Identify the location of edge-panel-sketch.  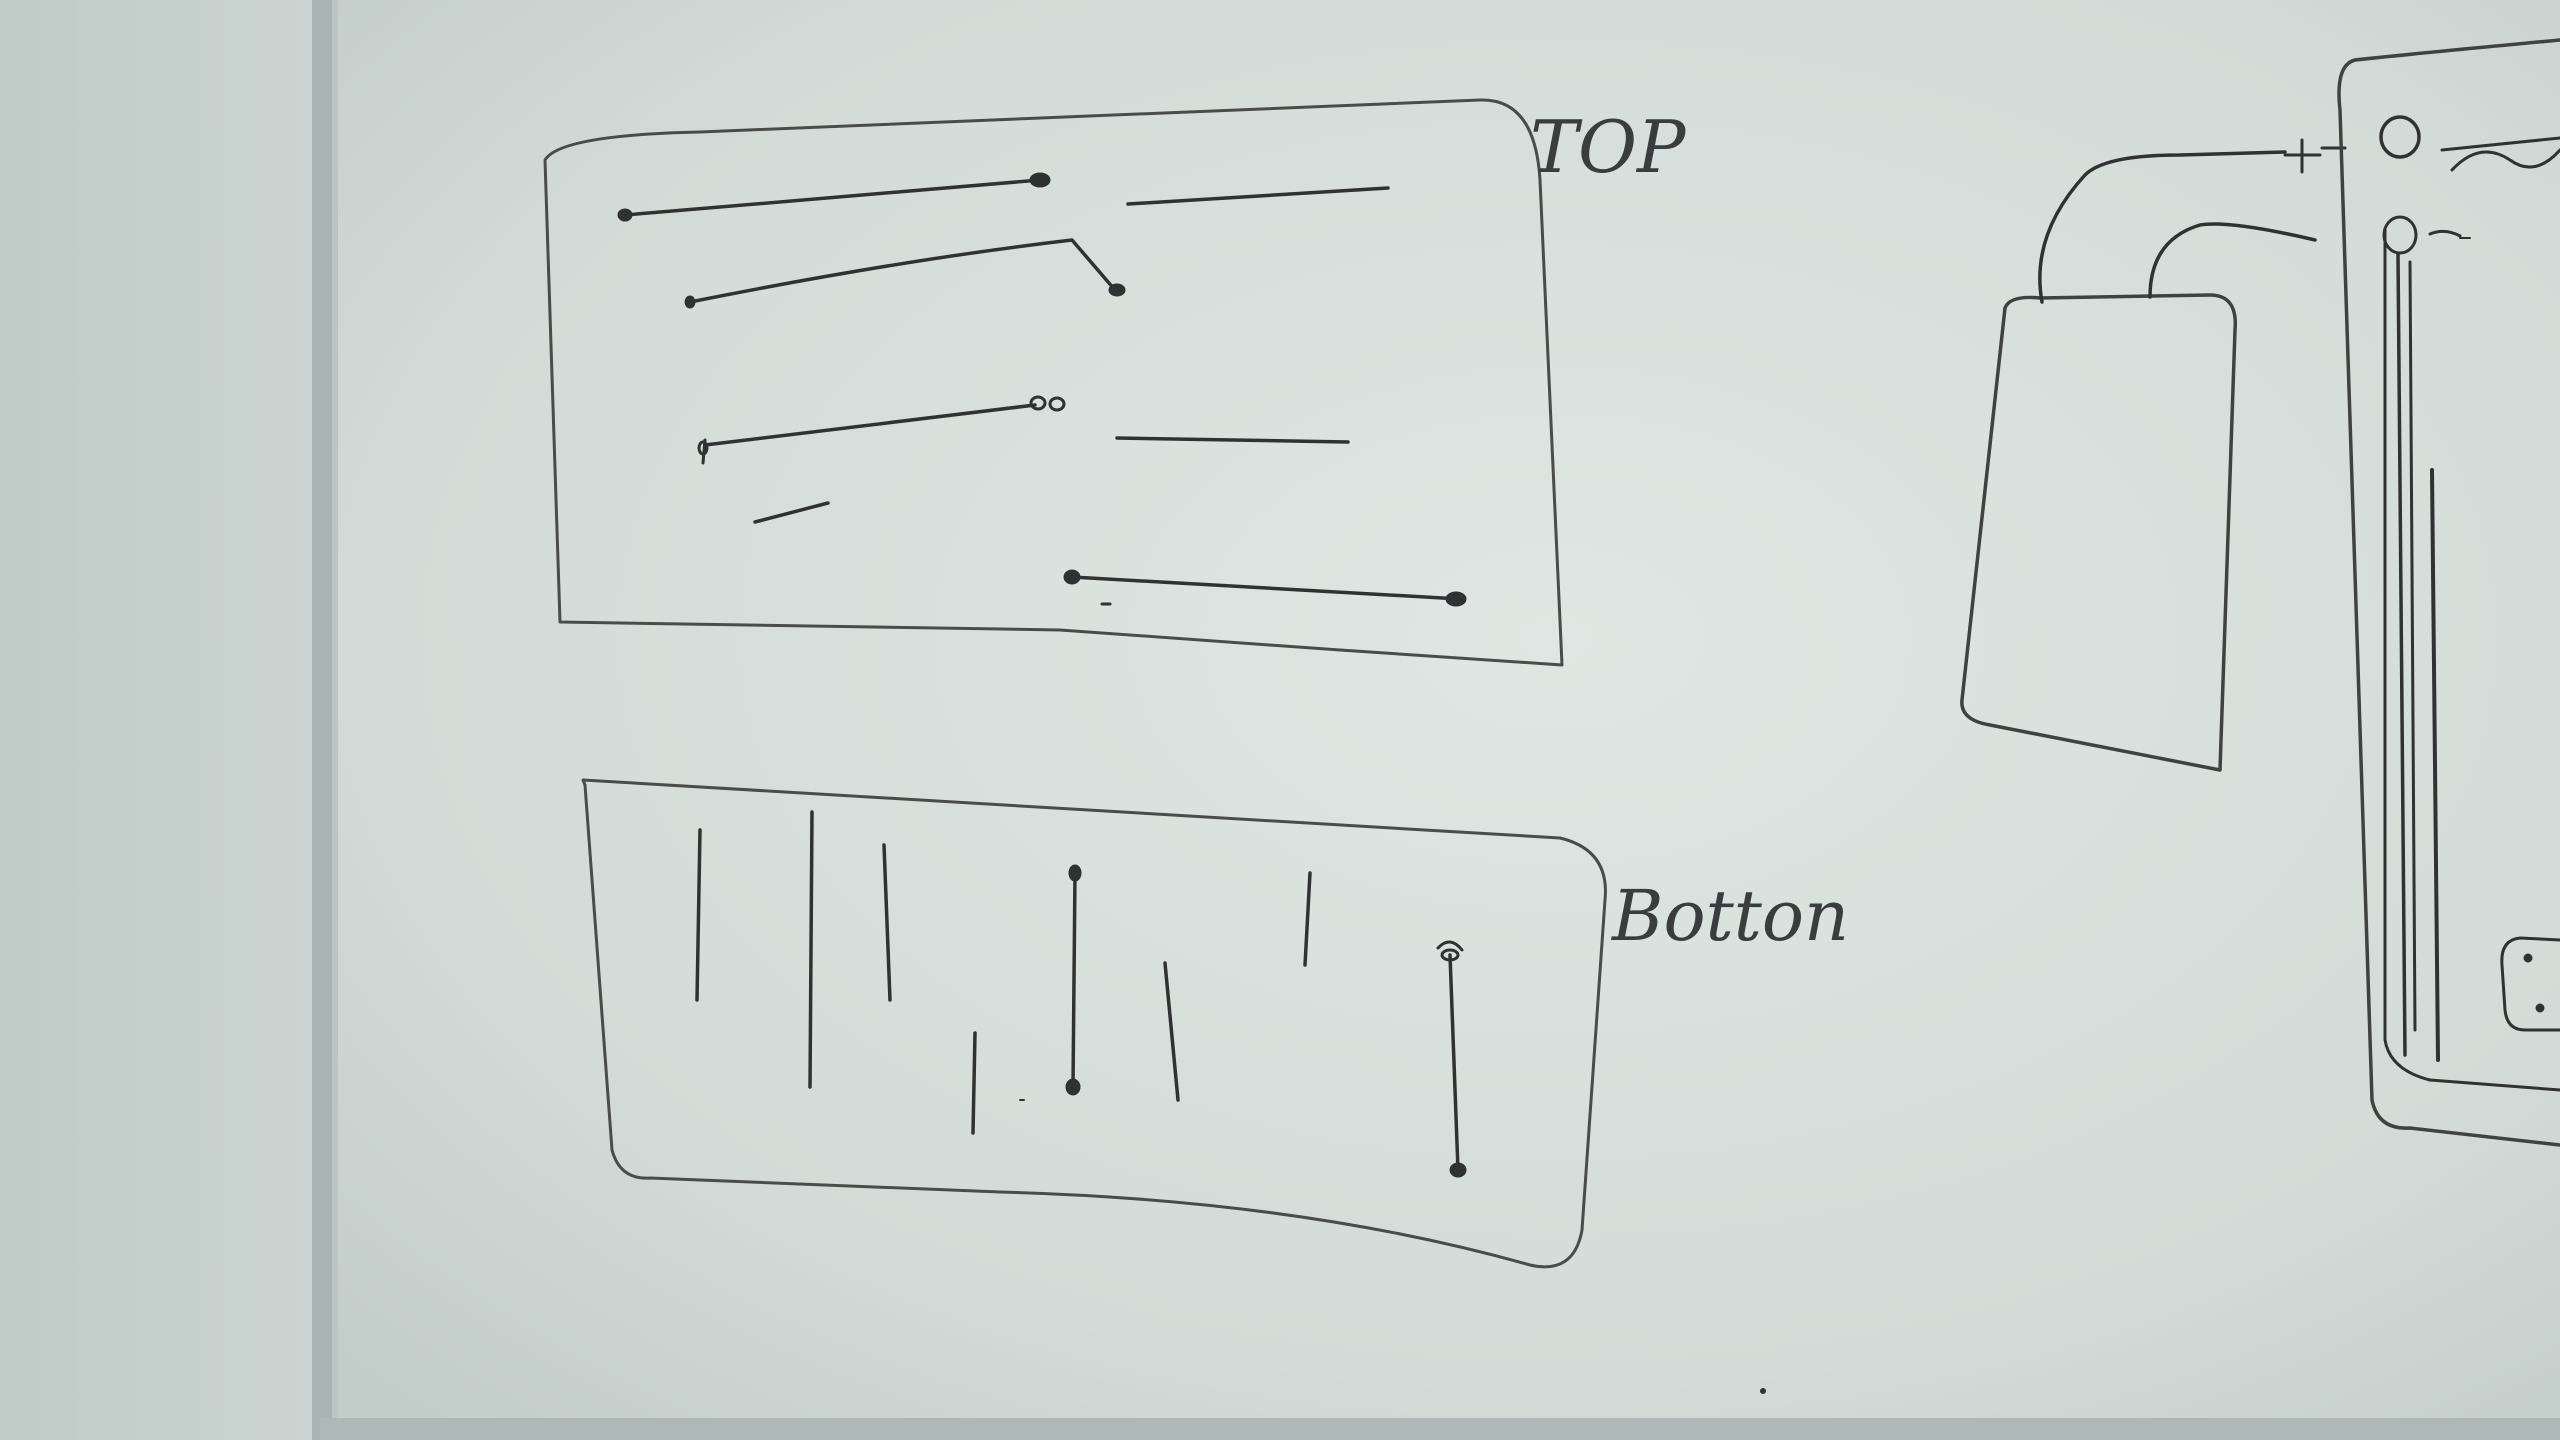
(2448, 592).